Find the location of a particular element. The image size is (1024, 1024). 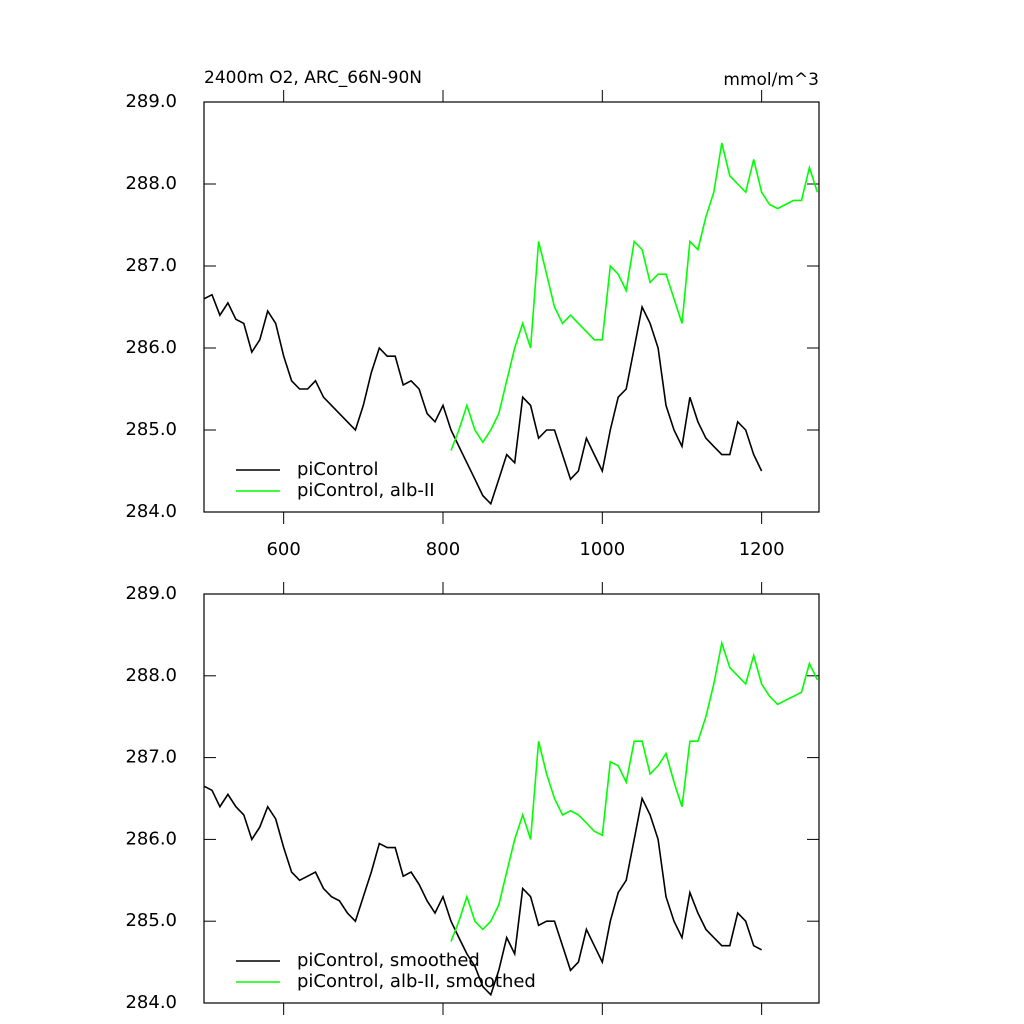

x-tick-label: 600 is located at coordinates (283, 549).